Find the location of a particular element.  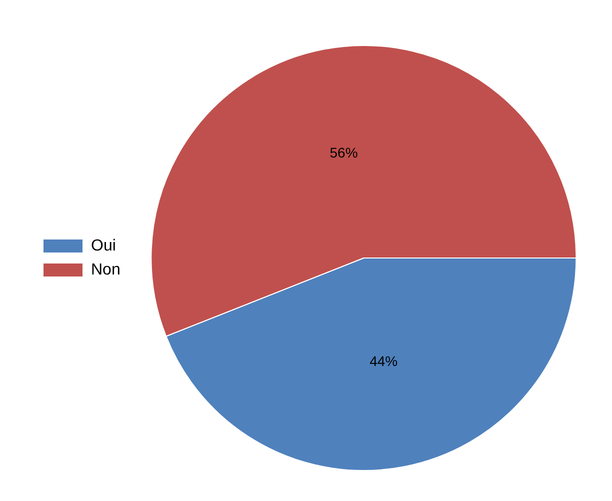

legend-label: Oui is located at coordinates (103, 245).